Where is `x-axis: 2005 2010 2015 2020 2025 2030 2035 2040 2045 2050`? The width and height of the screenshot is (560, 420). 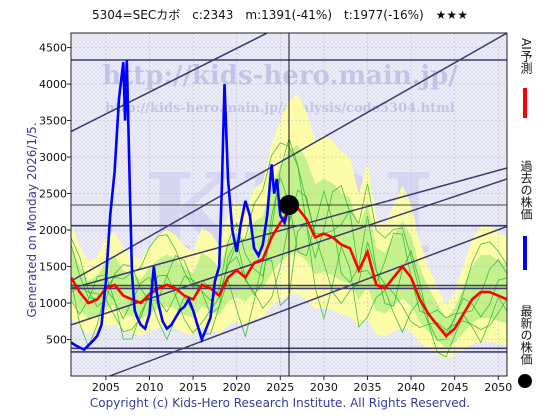
x-axis: 2005 2010 2015 2020 2025 2030 2035 2040 2045 2050 is located at coordinates (302, 385).